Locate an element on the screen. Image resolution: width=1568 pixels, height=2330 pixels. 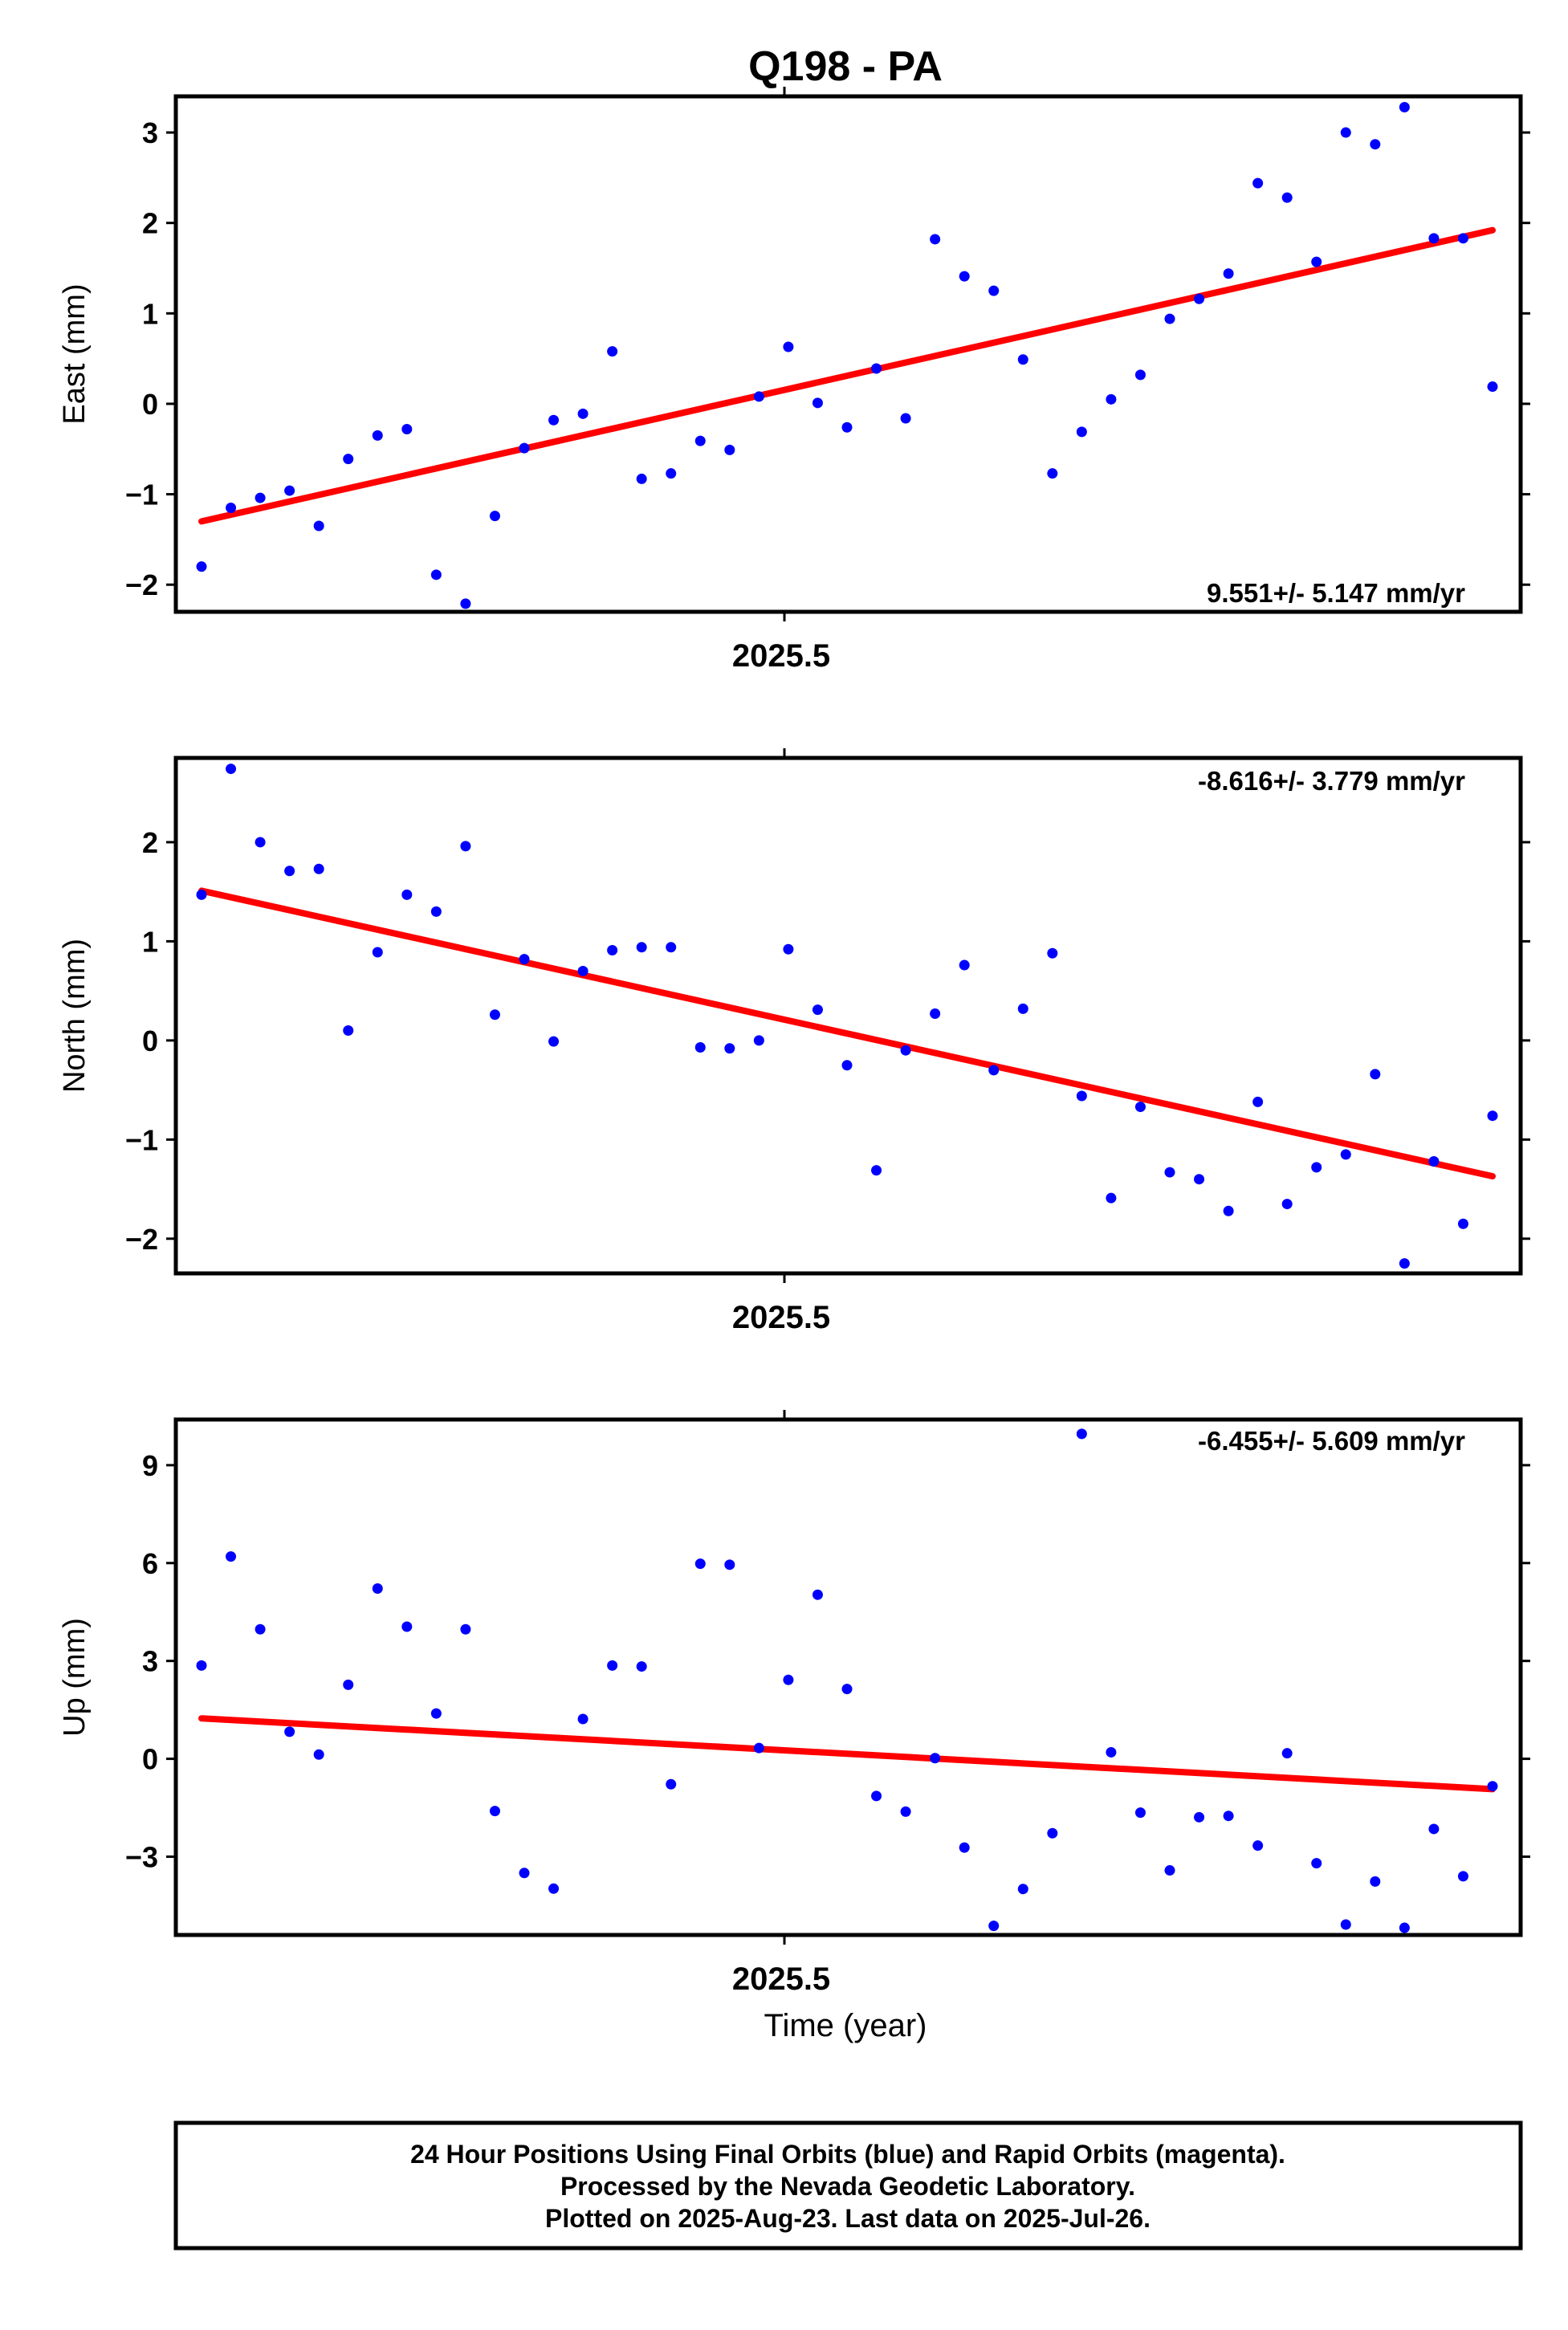
north-y-axis-label: North (mm) is located at coordinates (75, 1016).